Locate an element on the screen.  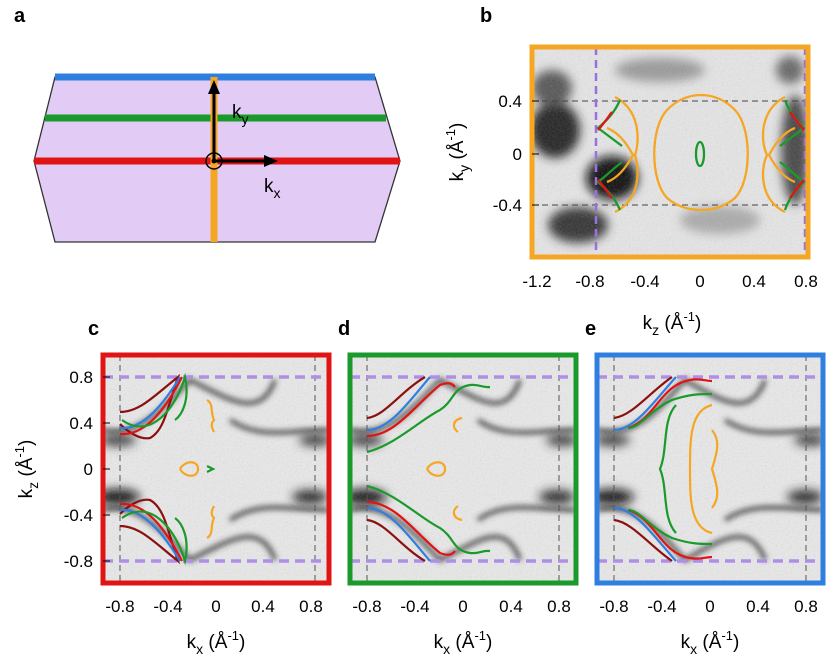
e-xlabel: kx (Å-1) is located at coordinates (710, 642).